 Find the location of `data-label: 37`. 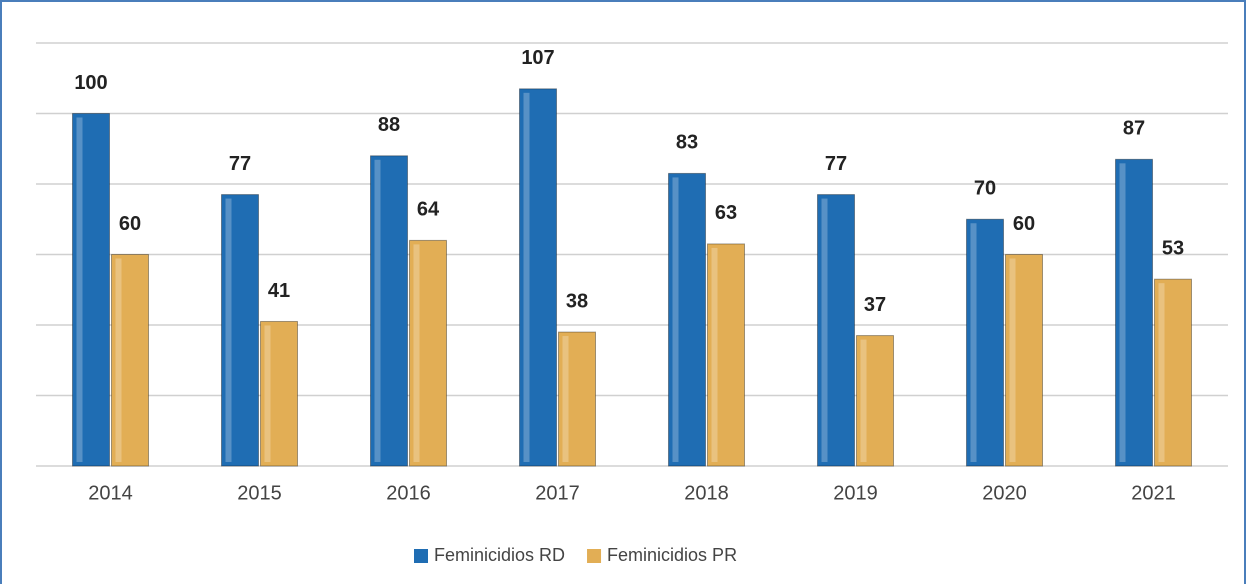

data-label: 37 is located at coordinates (875, 305).